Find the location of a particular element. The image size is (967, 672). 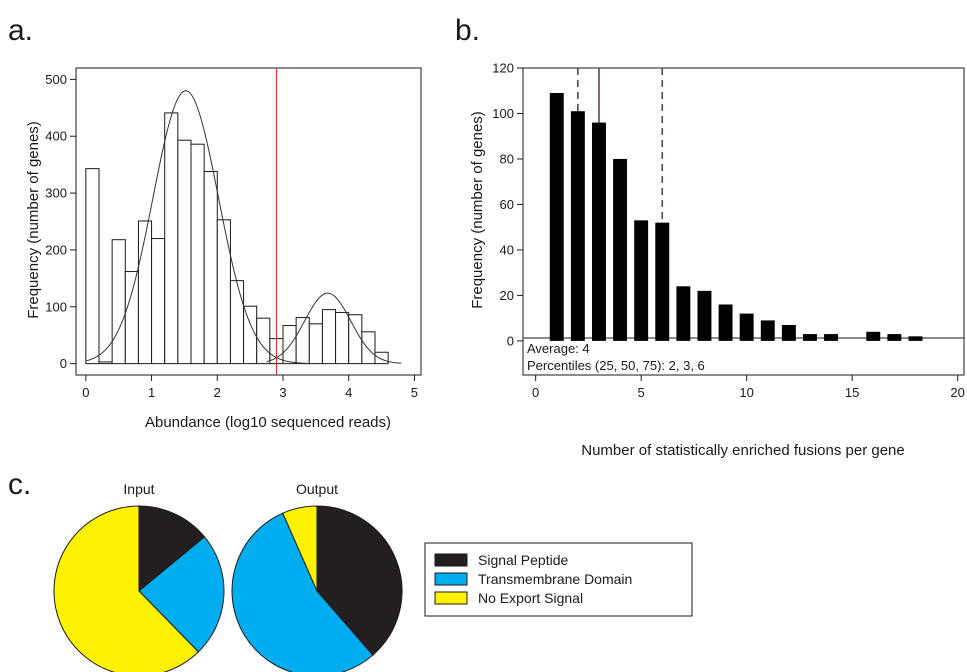

panel-a-x-ticks: 0 1 2 3 4 5 is located at coordinates (250, 387).